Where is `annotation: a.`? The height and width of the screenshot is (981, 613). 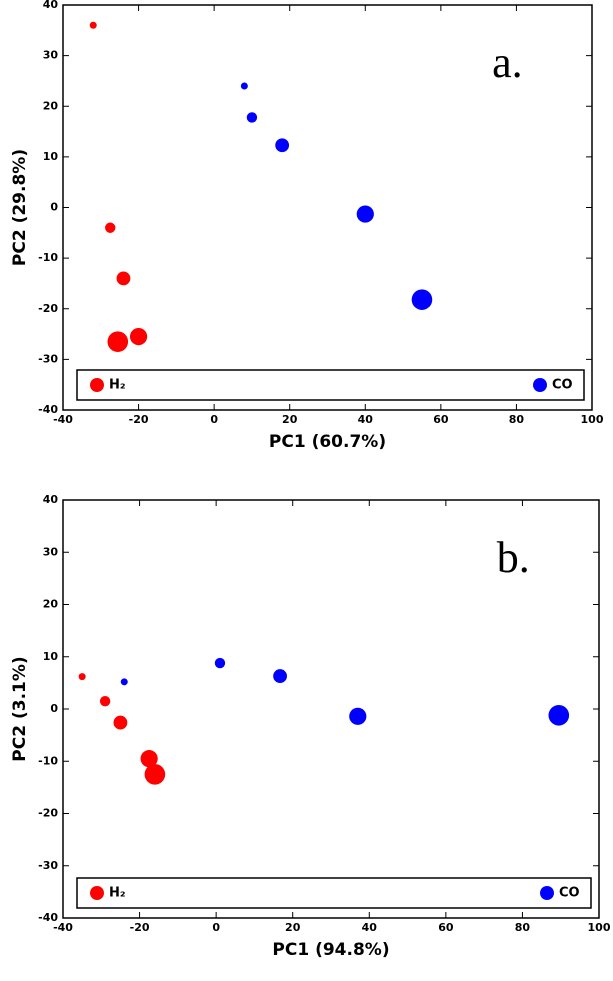
annotation: a. is located at coordinates (507, 62).